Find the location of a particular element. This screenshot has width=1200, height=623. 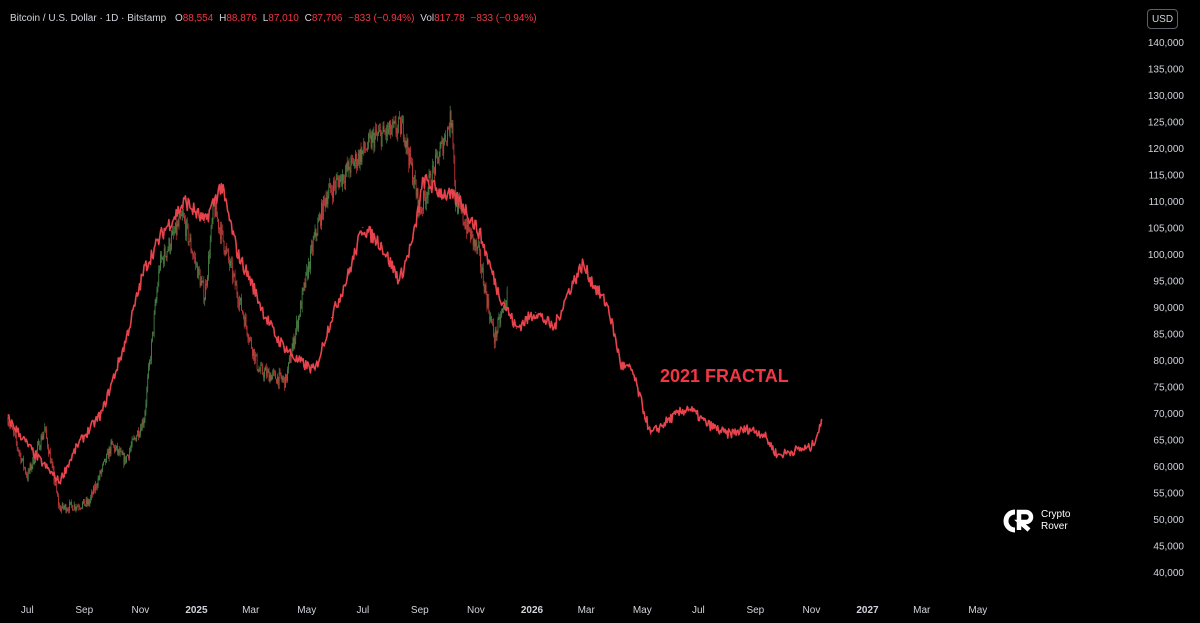

symbol-title: Bitcoin / U.S. Dollar · 1D · Bitstamp is located at coordinates (88, 18).